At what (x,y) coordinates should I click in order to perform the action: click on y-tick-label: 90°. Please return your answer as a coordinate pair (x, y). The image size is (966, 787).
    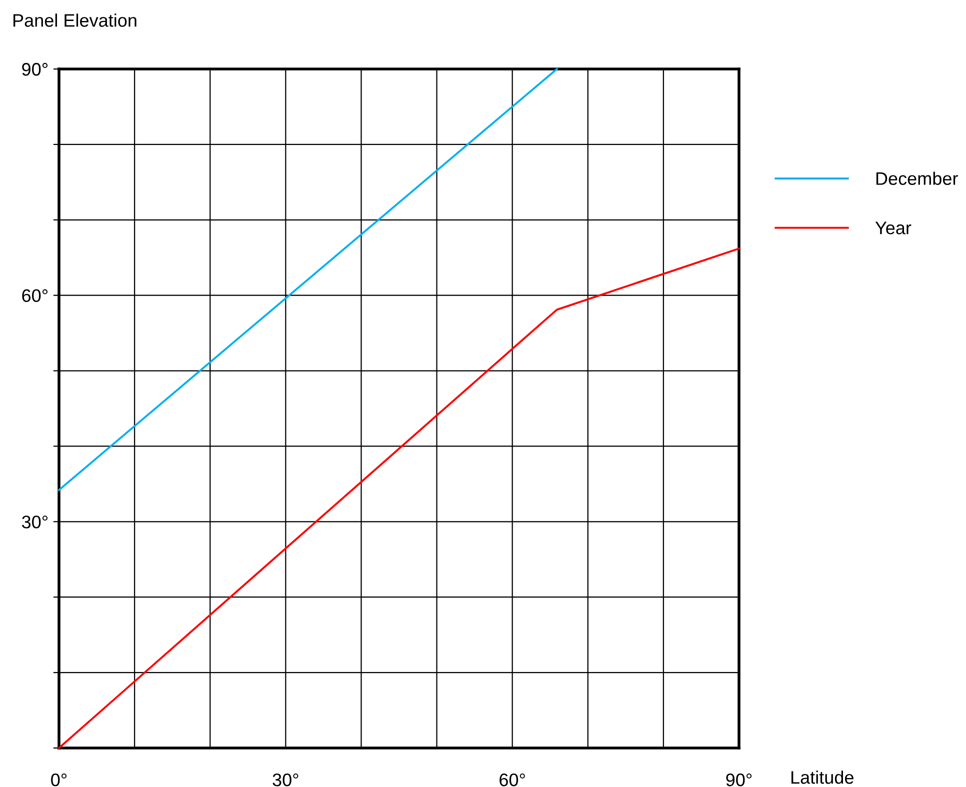
    Looking at the image, I should click on (35, 69).